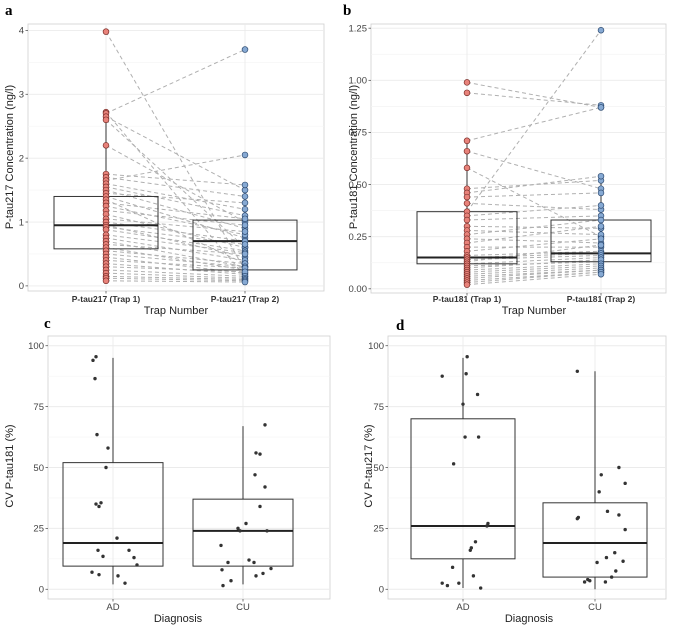  What do you see at coordinates (358, 185) in the screenshot?
I see `y-tick-label: 0.50` at bounding box center [358, 185].